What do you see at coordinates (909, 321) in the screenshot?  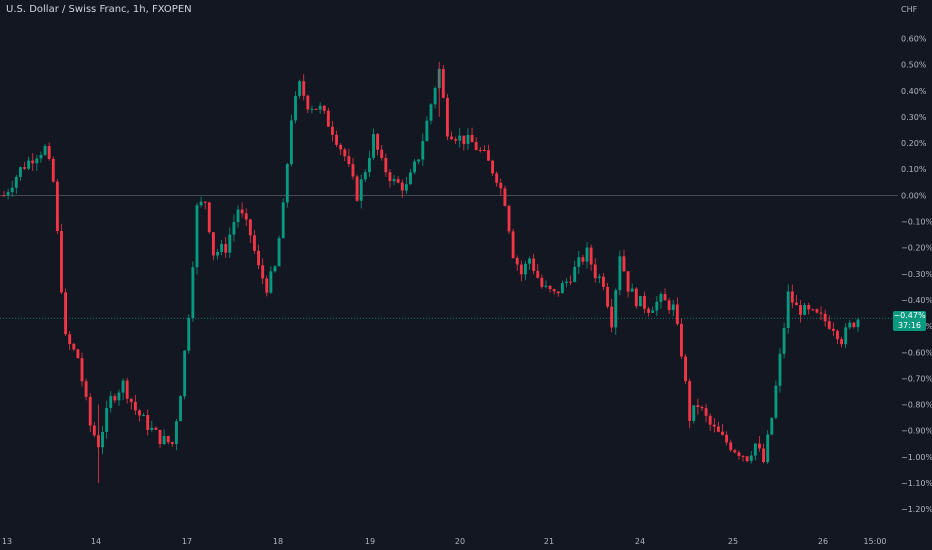 I see `last-price-tag: −0.47% 37:16` at bounding box center [909, 321].